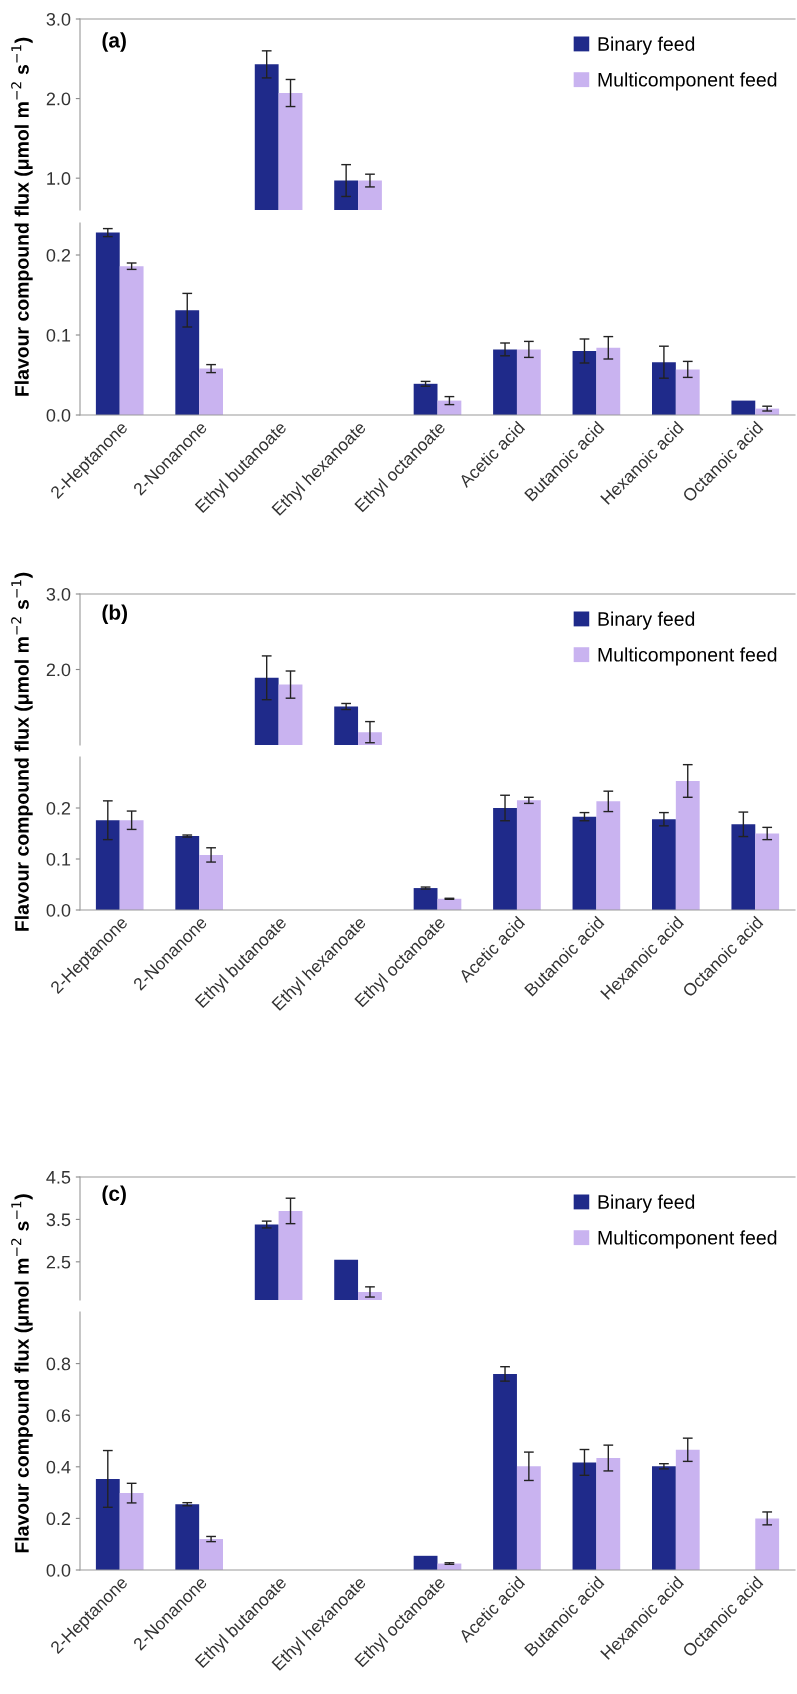 Image resolution: width=797 pixels, height=1694 pixels. Describe the element at coordinates (58, 1364) in the screenshot. I see `y-tick-label: 0.8` at that location.